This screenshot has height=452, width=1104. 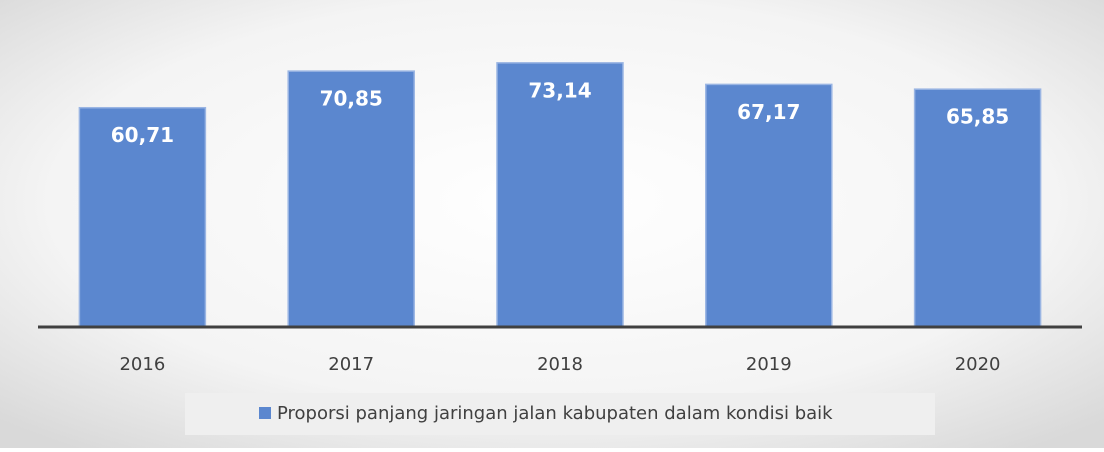 What do you see at coordinates (142, 364) in the screenshot?
I see `x-tick-label: 2016` at bounding box center [142, 364].